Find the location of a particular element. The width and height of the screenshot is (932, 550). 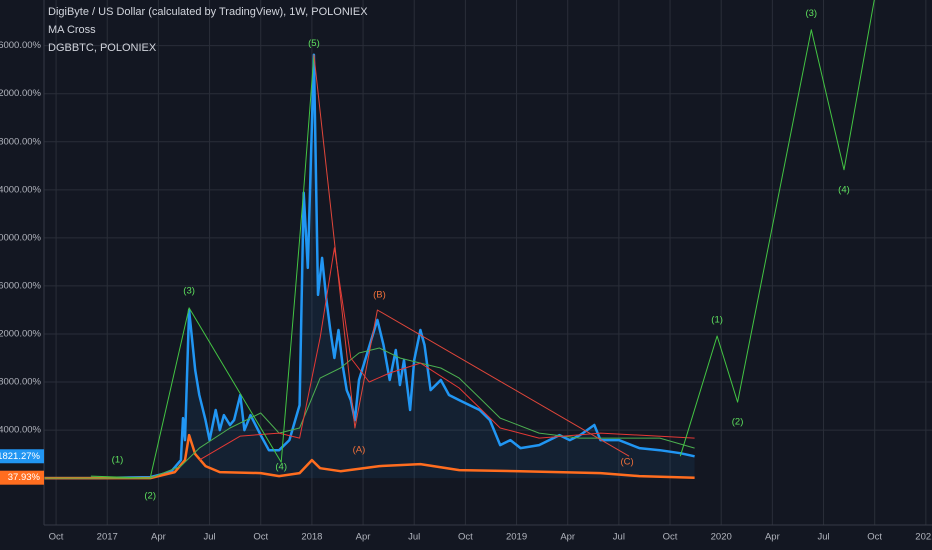

y-axis-strip is located at coordinates (22, 275).